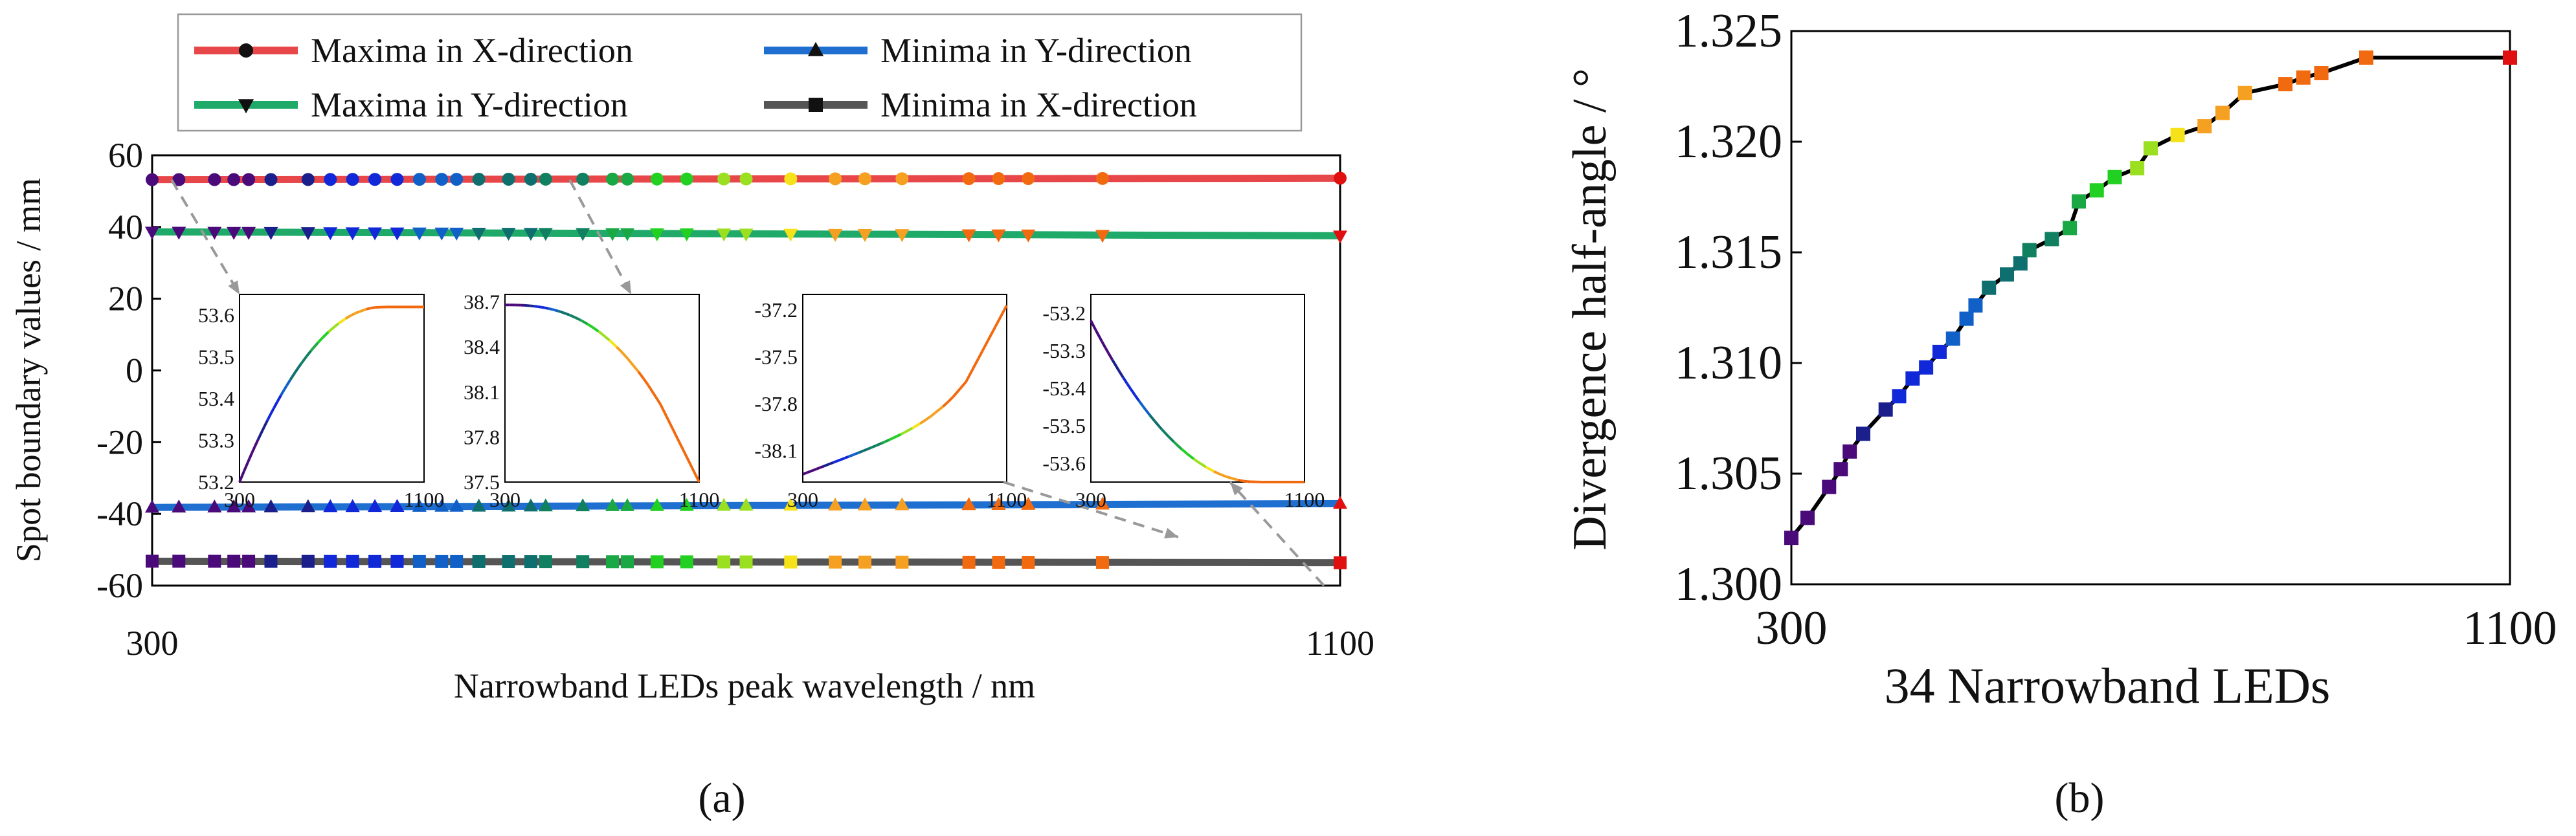 Image resolution: width=2576 pixels, height=836 pixels. Describe the element at coordinates (126, 299) in the screenshot. I see `y-tick-label: 20` at that location.